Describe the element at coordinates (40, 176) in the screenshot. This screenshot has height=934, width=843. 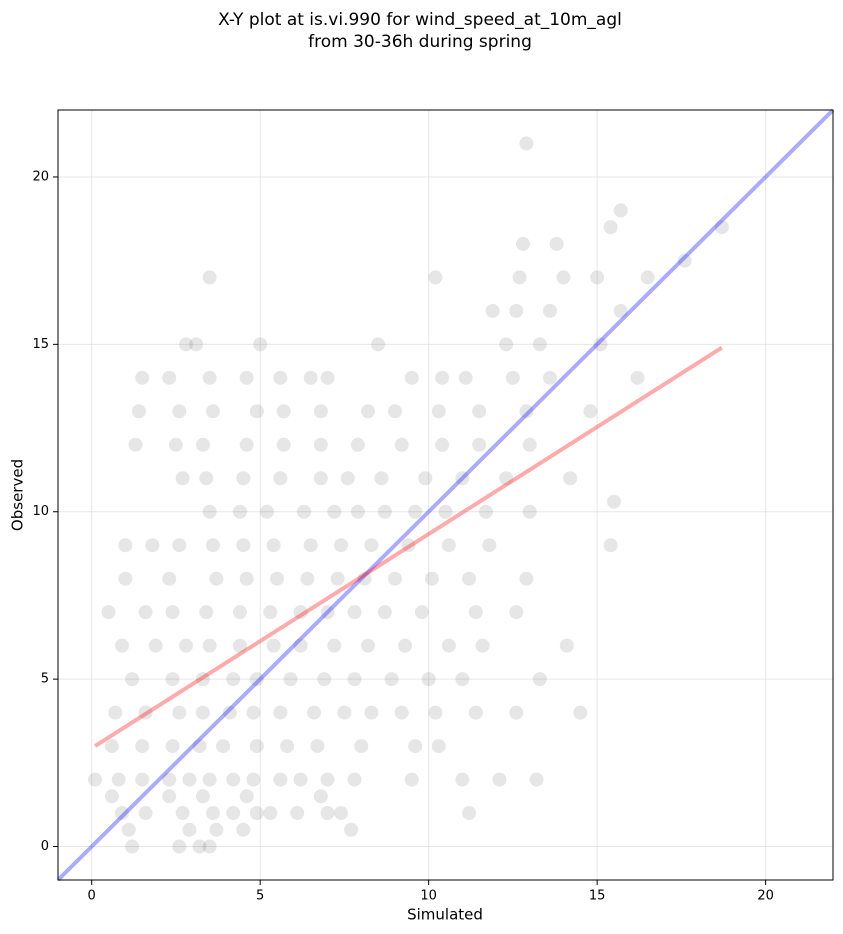
I see `y-tick-label: 20` at that location.